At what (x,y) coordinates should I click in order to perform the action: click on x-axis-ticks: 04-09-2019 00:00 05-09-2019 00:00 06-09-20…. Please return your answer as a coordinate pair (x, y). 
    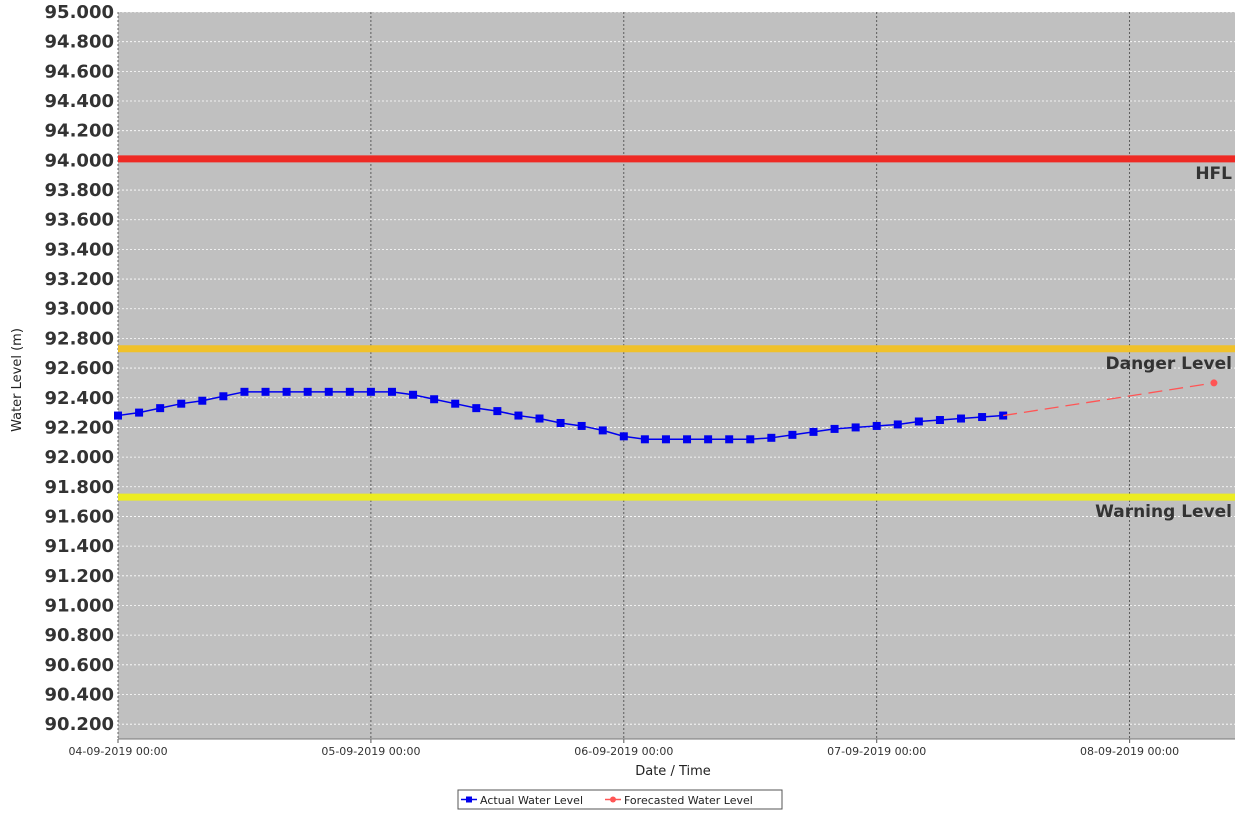
    Looking at the image, I should click on (651, 748).